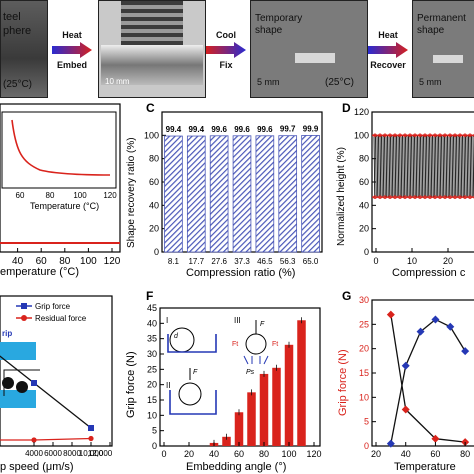 The height and width of the screenshot is (474, 474). What do you see at coordinates (152, 354) in the screenshot?
I see `panel-f-ytick-label: 30` at bounding box center [152, 354].